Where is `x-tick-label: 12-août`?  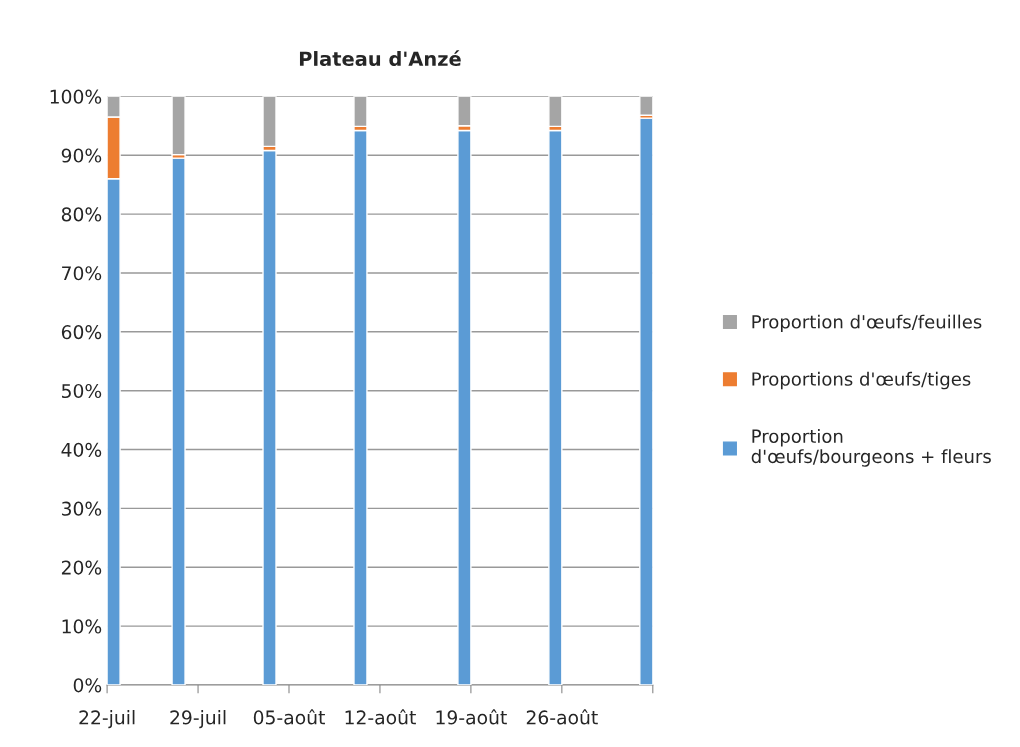 x-tick-label: 12-août is located at coordinates (380, 717).